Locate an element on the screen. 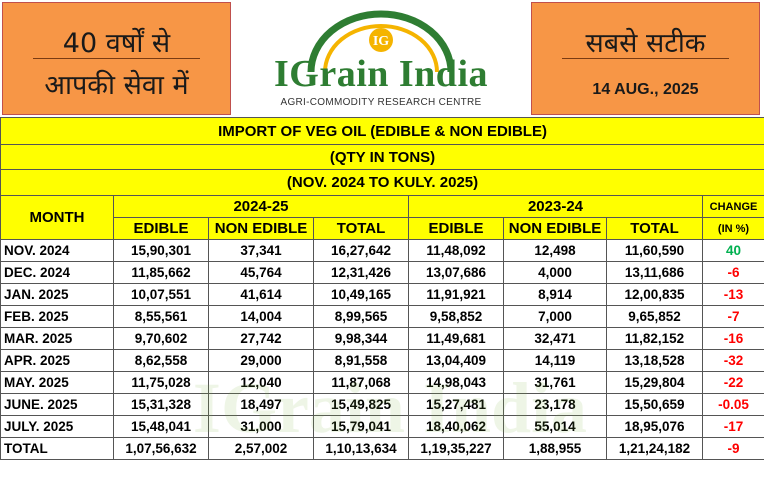 The image size is (764, 494). total-2023-24-cell: 15,50,659 is located at coordinates (654, 404).